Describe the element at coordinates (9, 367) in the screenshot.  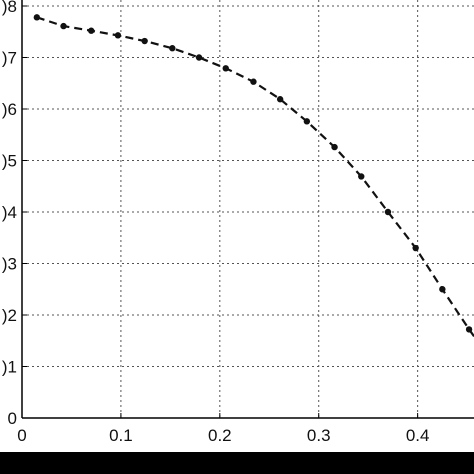
I see `y-tick-label: )1` at that location.